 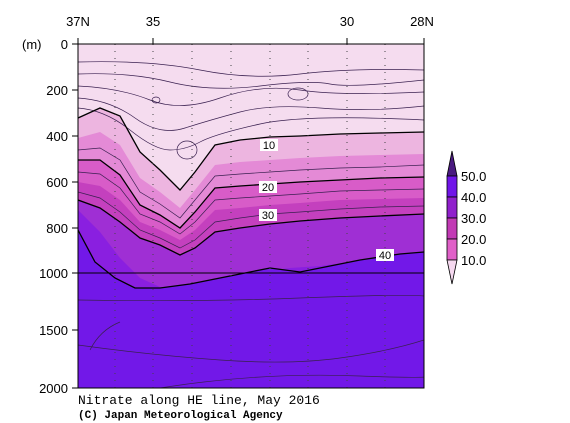 I want to click on y-tick-label: 1500, so click(x=53, y=330).